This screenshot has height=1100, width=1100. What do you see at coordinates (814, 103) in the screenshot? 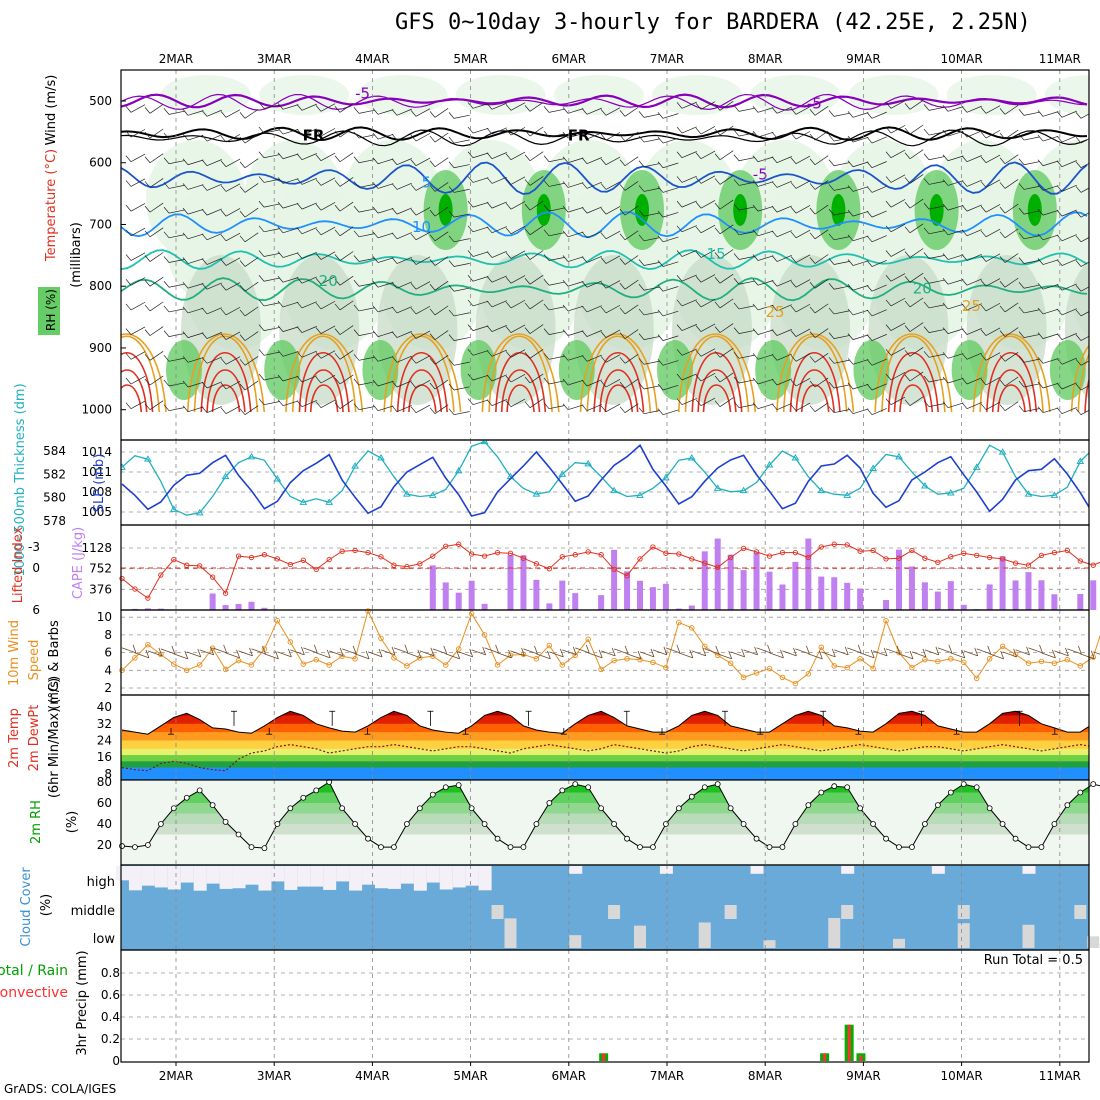
I see `contour-label: -5` at bounding box center [814, 103].